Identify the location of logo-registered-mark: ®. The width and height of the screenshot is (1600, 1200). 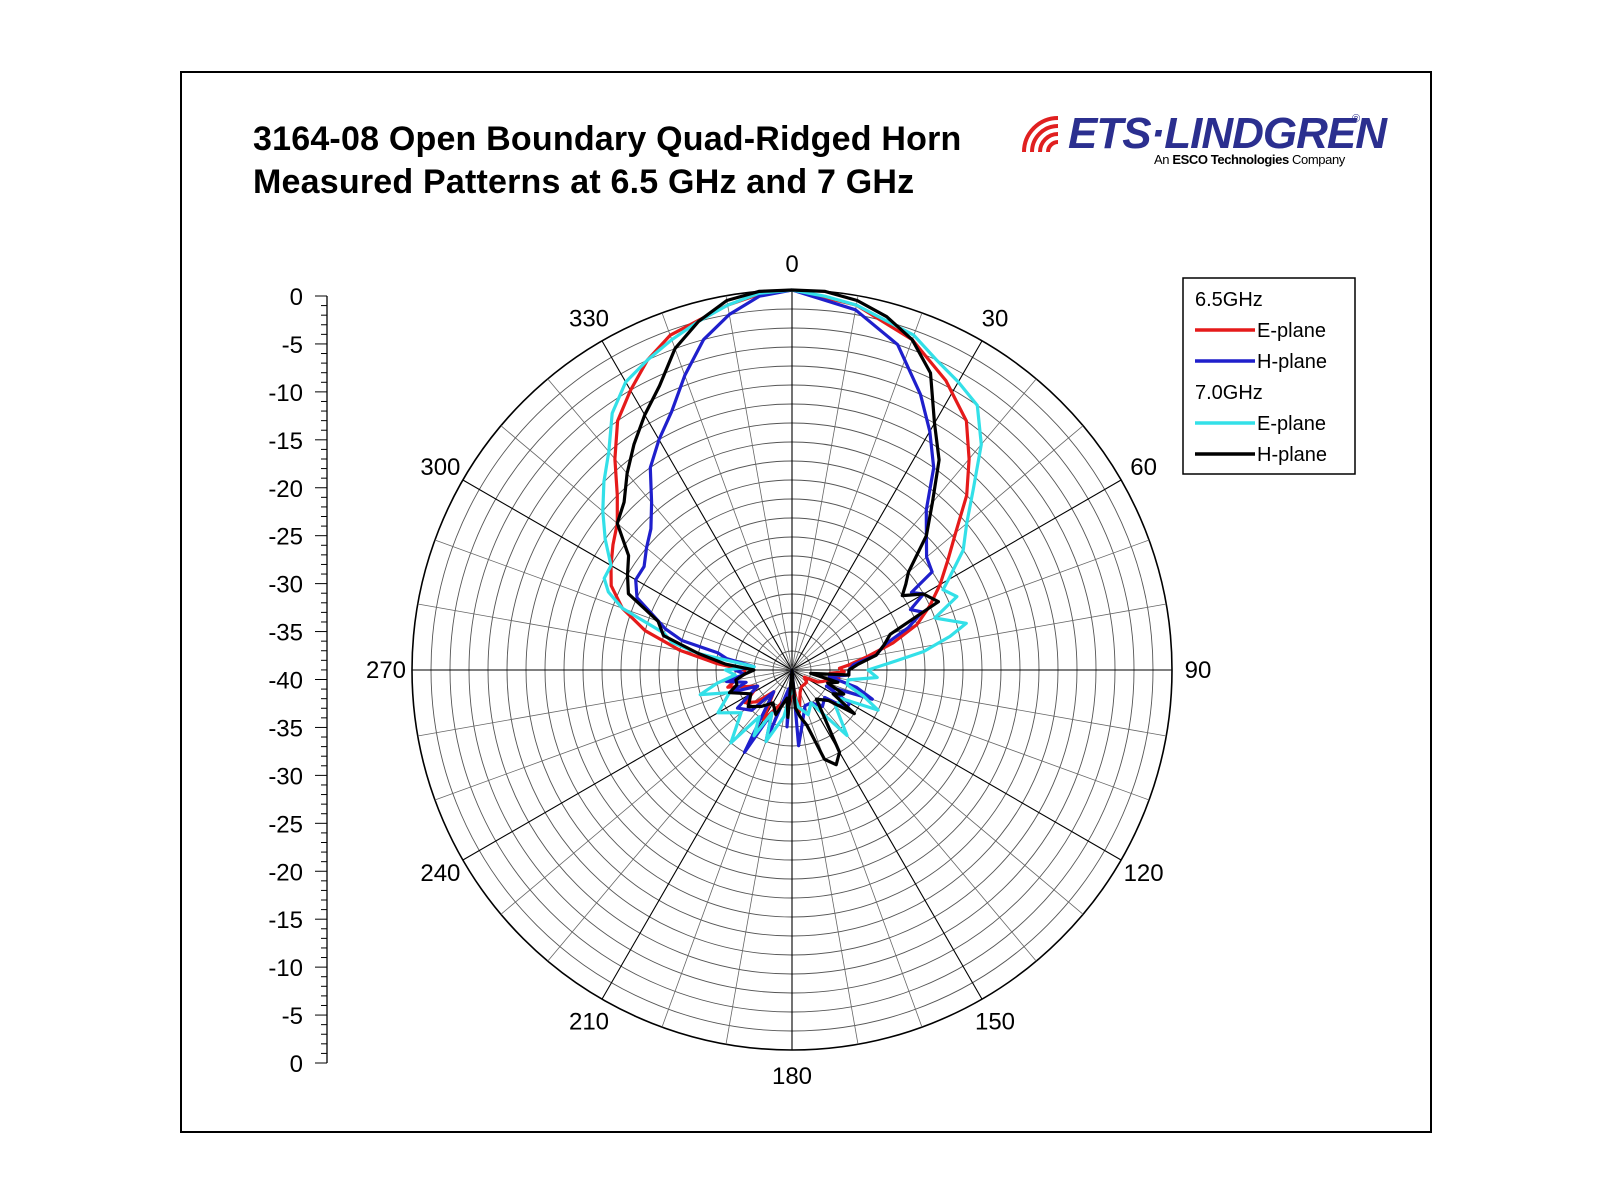
(1356, 119).